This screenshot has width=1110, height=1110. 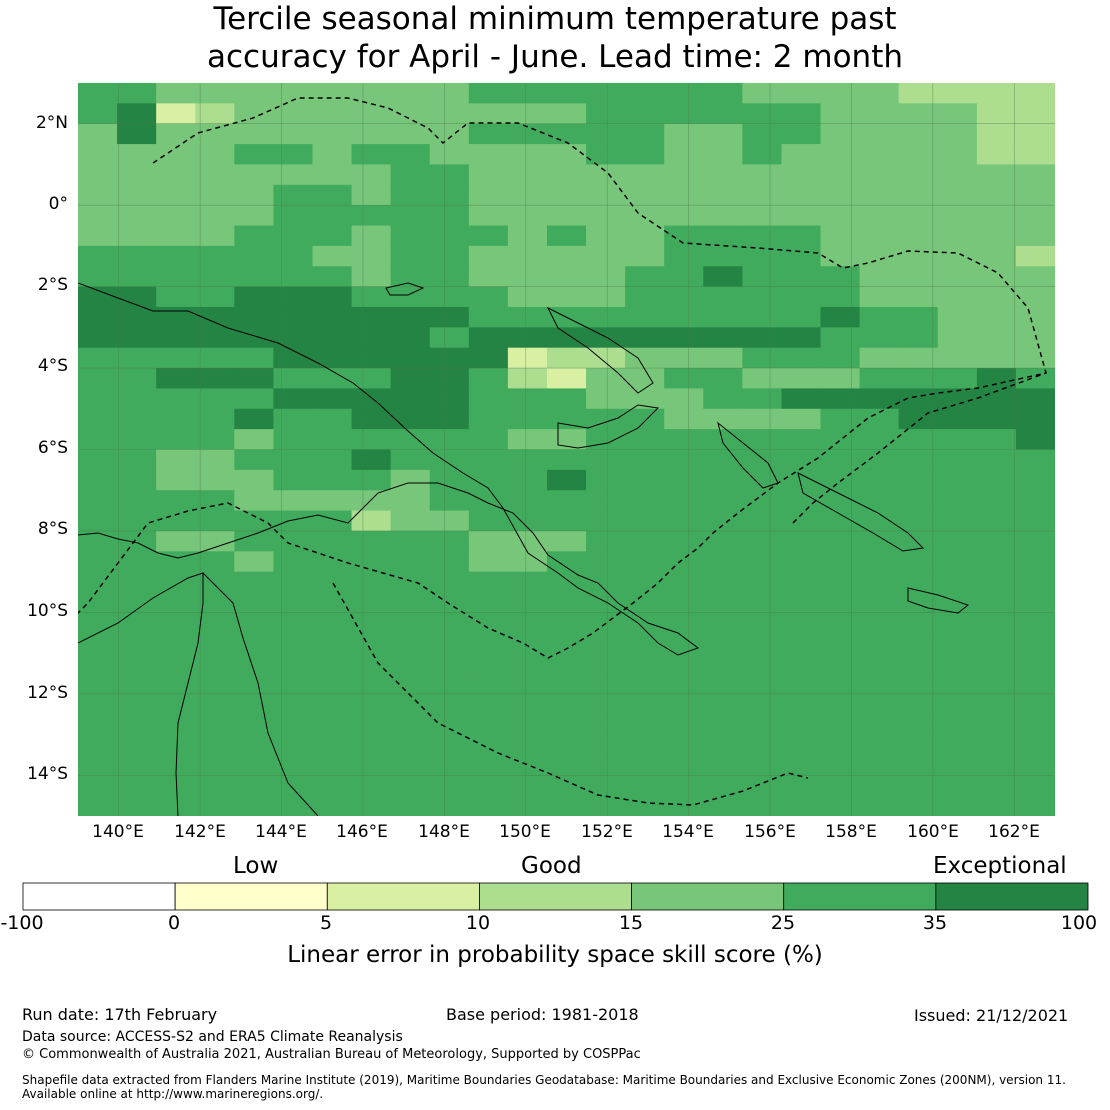 What do you see at coordinates (47, 611) in the screenshot?
I see `lat-label-10s: 10°S` at bounding box center [47, 611].